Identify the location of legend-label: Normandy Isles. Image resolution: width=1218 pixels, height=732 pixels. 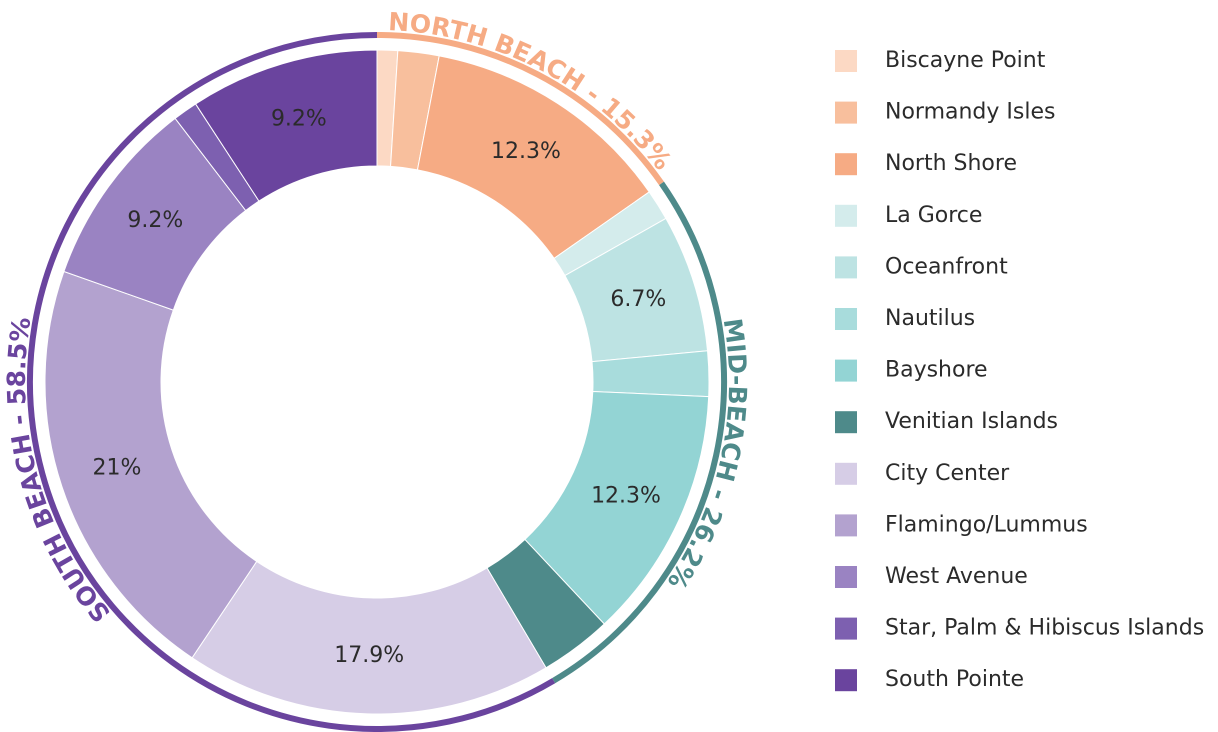
(970, 112).